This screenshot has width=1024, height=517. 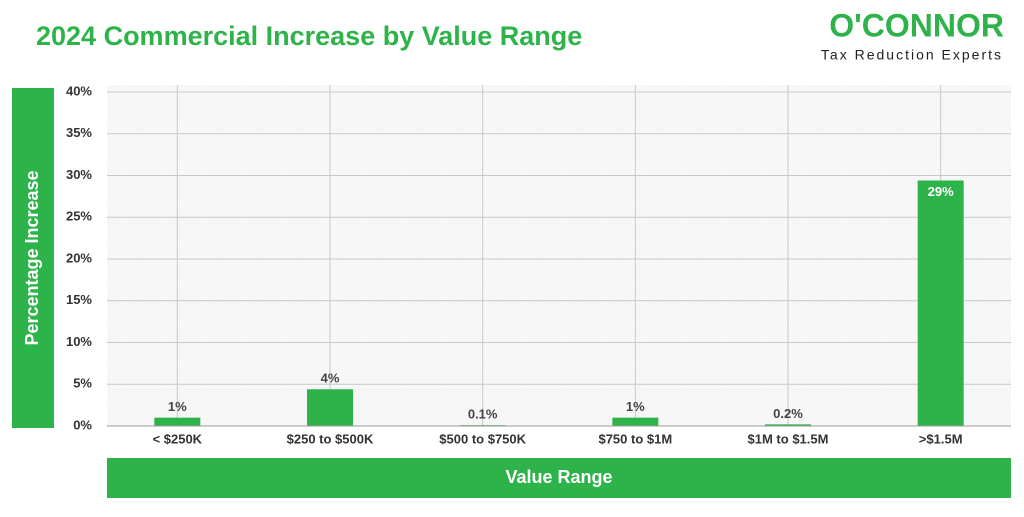 I want to click on chart-title: 2024 Commercial Increase by Value Range, so click(x=309, y=36).